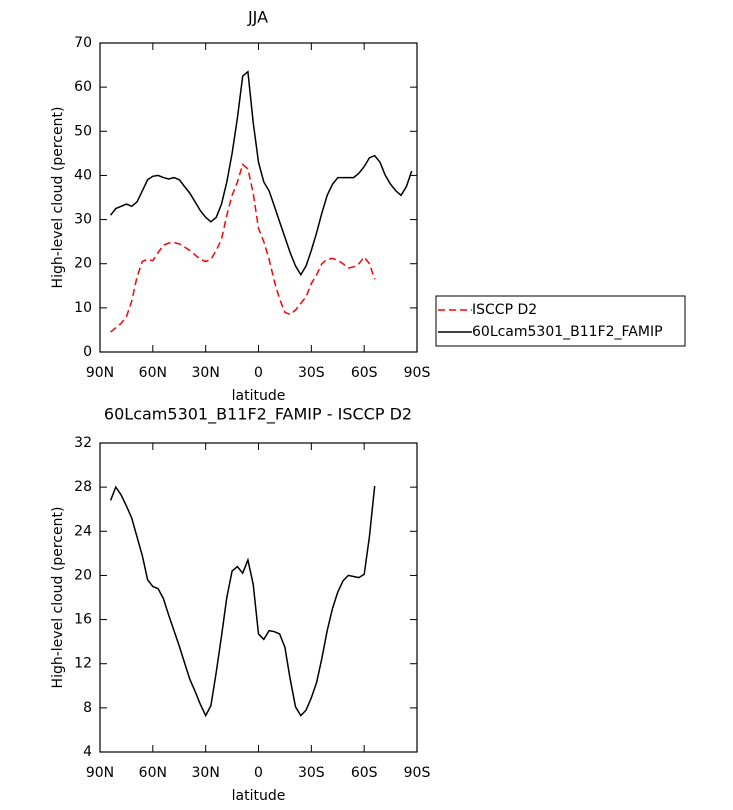 The height and width of the screenshot is (810, 733). Describe the element at coordinates (257, 17) in the screenshot. I see `chart-title: JJA` at that location.